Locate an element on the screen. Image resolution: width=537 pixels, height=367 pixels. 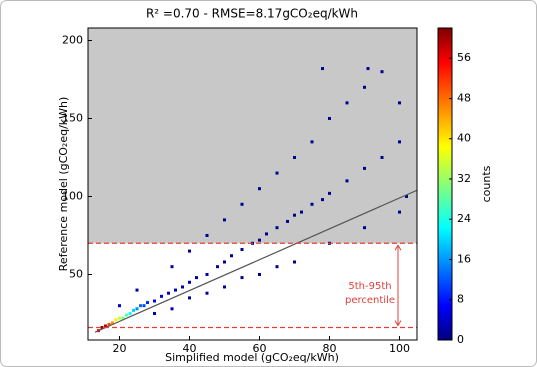
annotation: percentile is located at coordinates (370, 300).